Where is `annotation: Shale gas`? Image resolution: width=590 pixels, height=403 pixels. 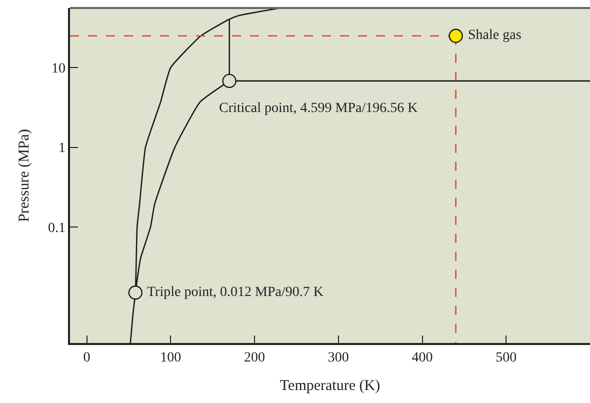
annotation: Shale gas is located at coordinates (495, 35).